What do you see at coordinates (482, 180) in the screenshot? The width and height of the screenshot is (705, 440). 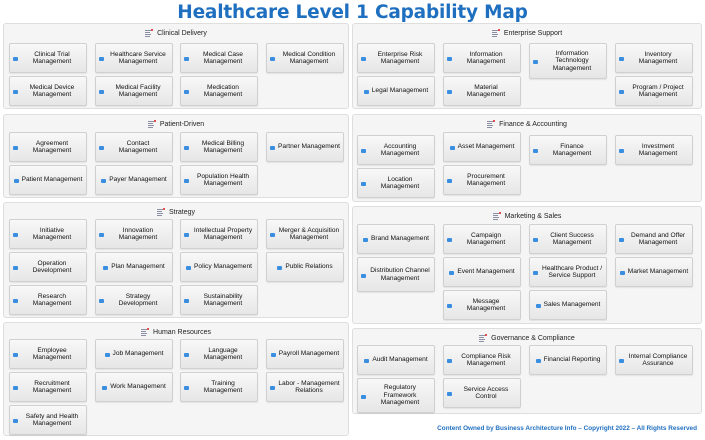 I see `capability-box: Procurement Management` at bounding box center [482, 180].